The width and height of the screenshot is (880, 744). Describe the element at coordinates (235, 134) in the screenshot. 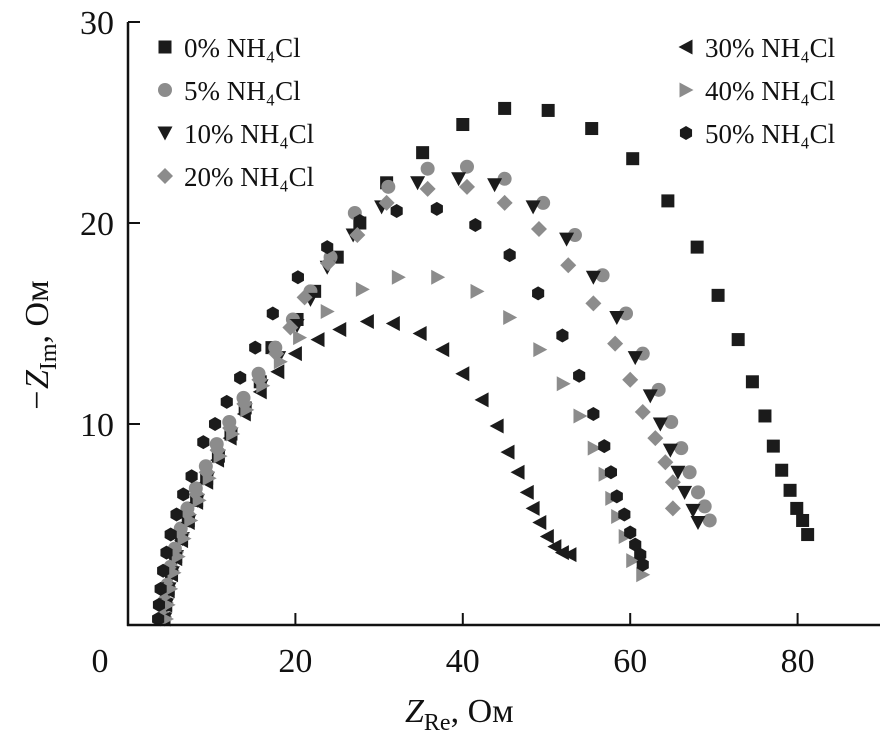

I see `legend-item: 10% NH₄Cl` at that location.